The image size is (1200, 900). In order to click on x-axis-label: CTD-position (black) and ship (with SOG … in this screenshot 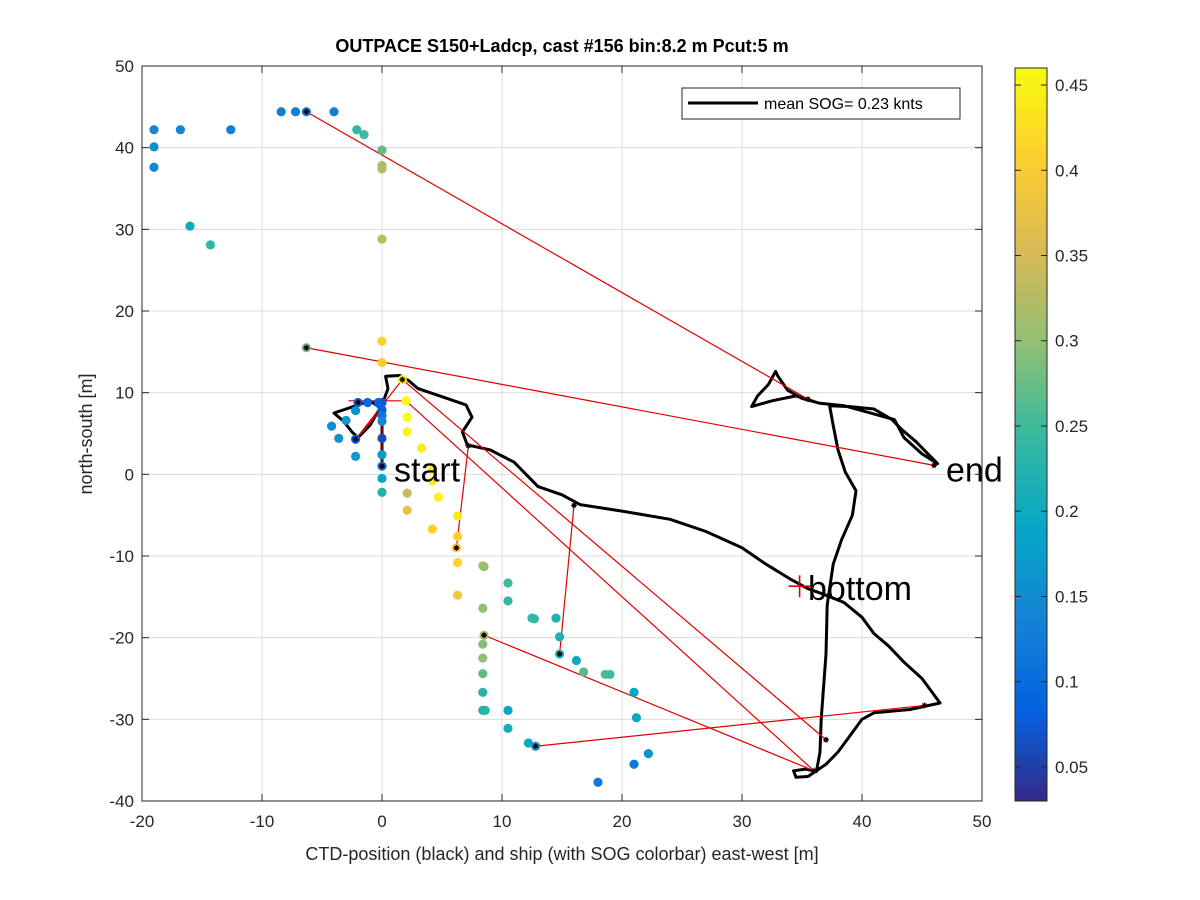, I will do `click(561, 854)`.